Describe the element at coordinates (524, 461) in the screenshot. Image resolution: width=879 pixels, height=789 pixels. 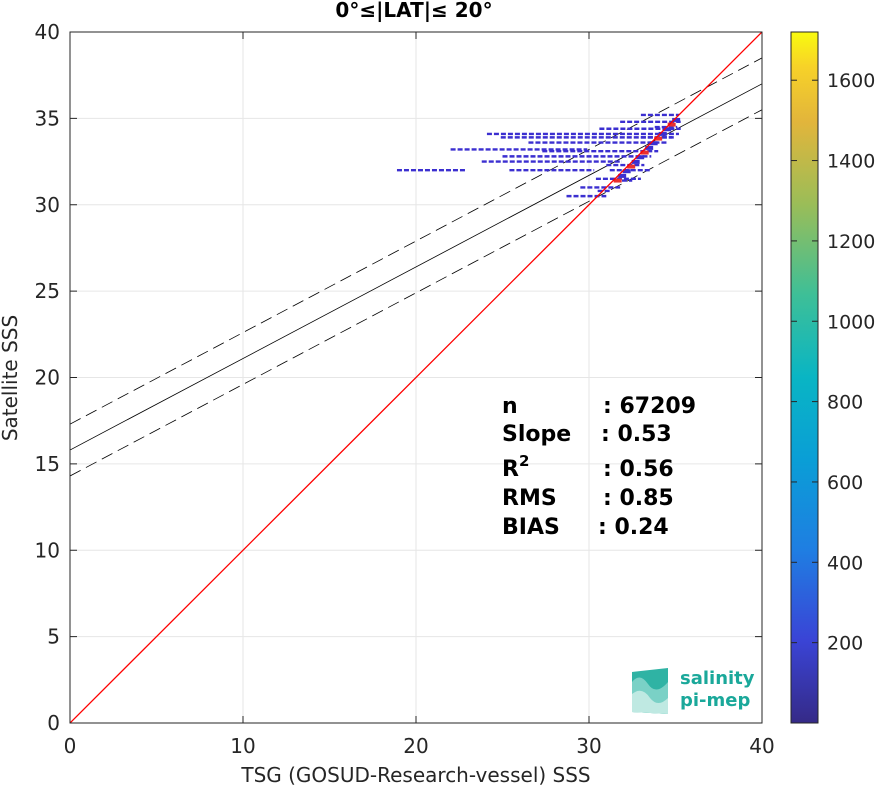
I see `stat-r2-sup: 2` at that location.